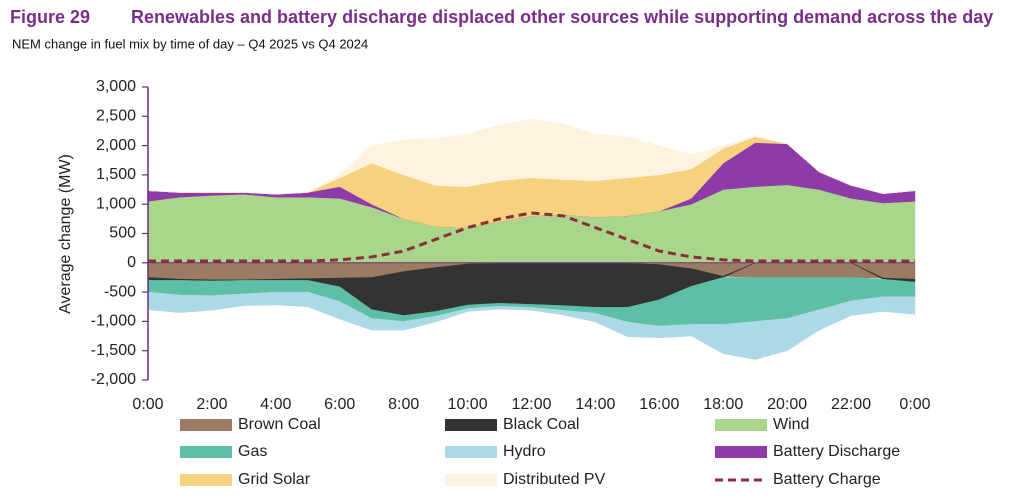 The height and width of the screenshot is (500, 1033). Describe the element at coordinates (252, 451) in the screenshot. I see `legend-label: Gas` at that location.